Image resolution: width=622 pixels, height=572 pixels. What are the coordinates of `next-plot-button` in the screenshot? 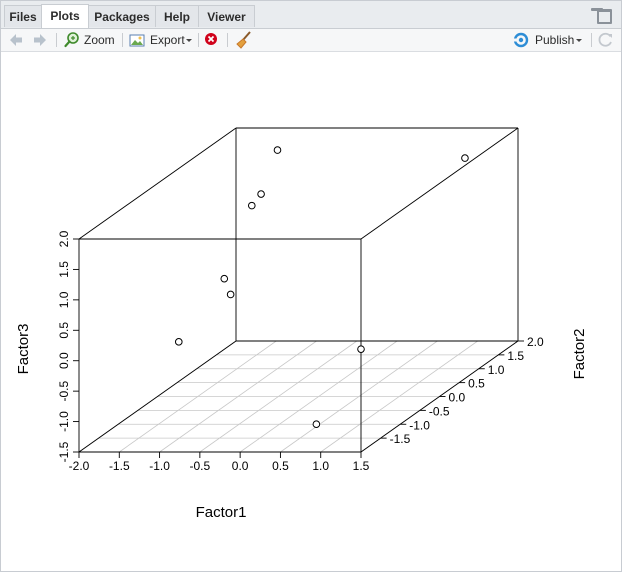 It's located at (40, 40).